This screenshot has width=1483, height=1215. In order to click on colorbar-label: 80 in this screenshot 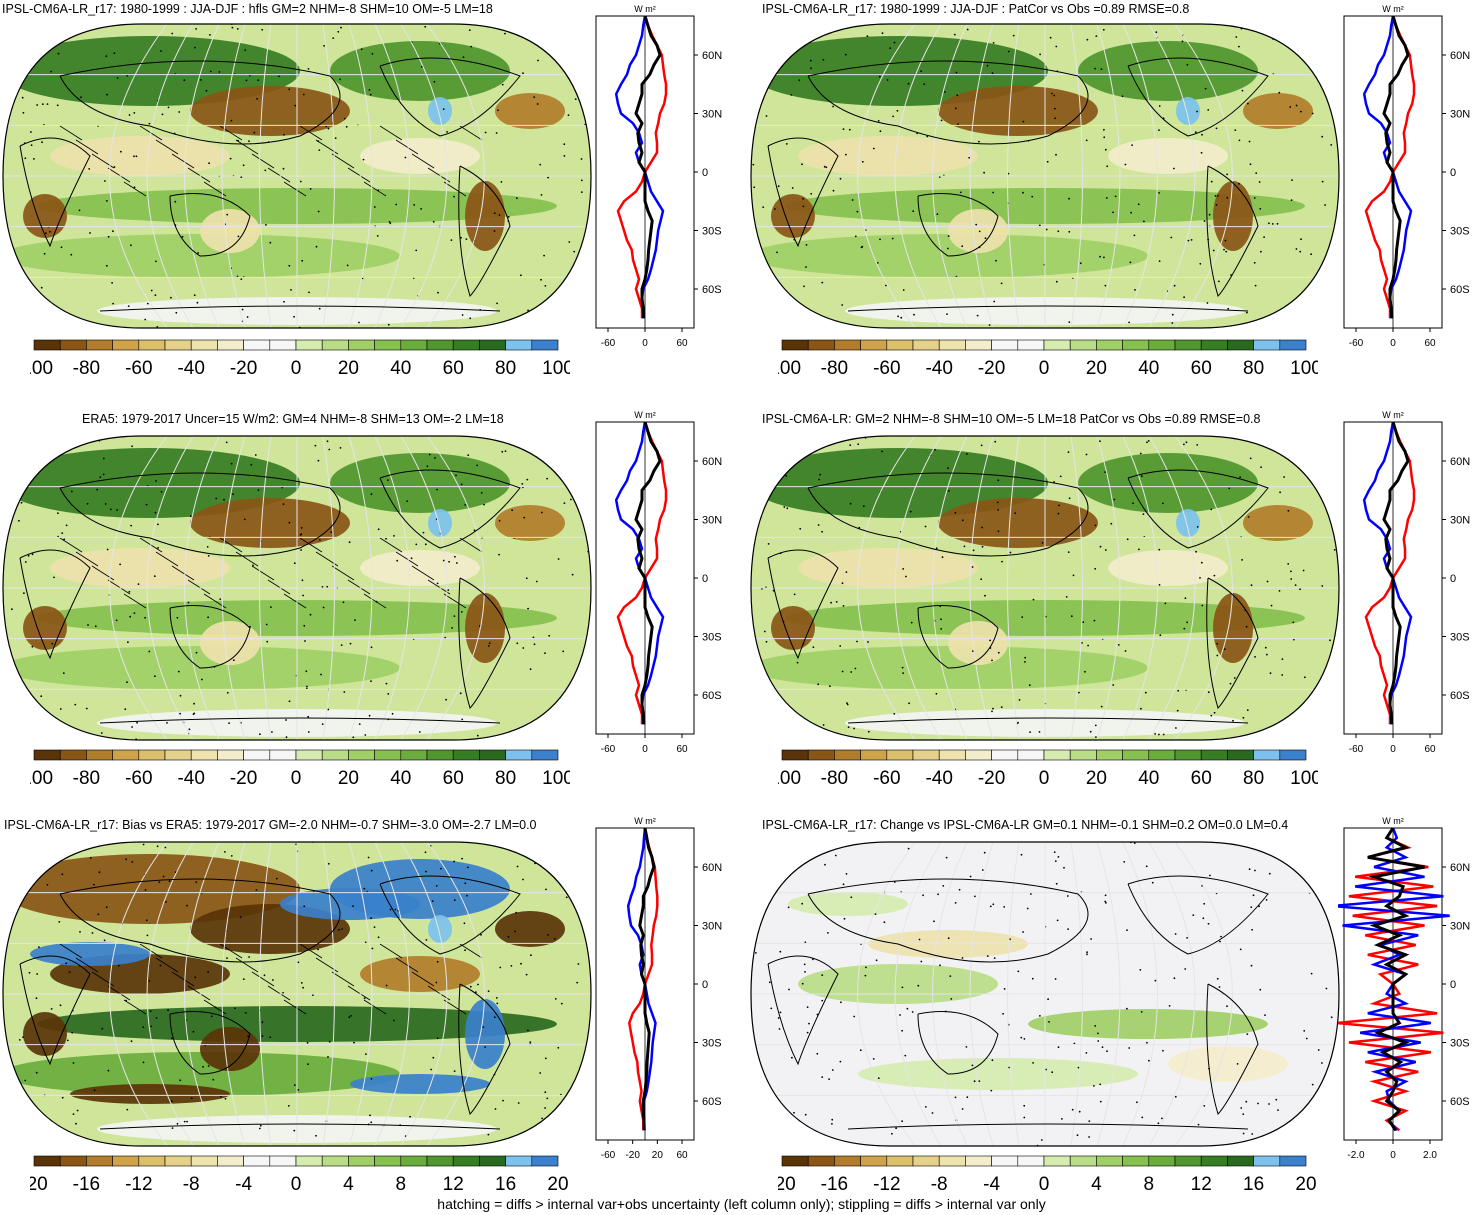, I will do `click(1253, 368)`.